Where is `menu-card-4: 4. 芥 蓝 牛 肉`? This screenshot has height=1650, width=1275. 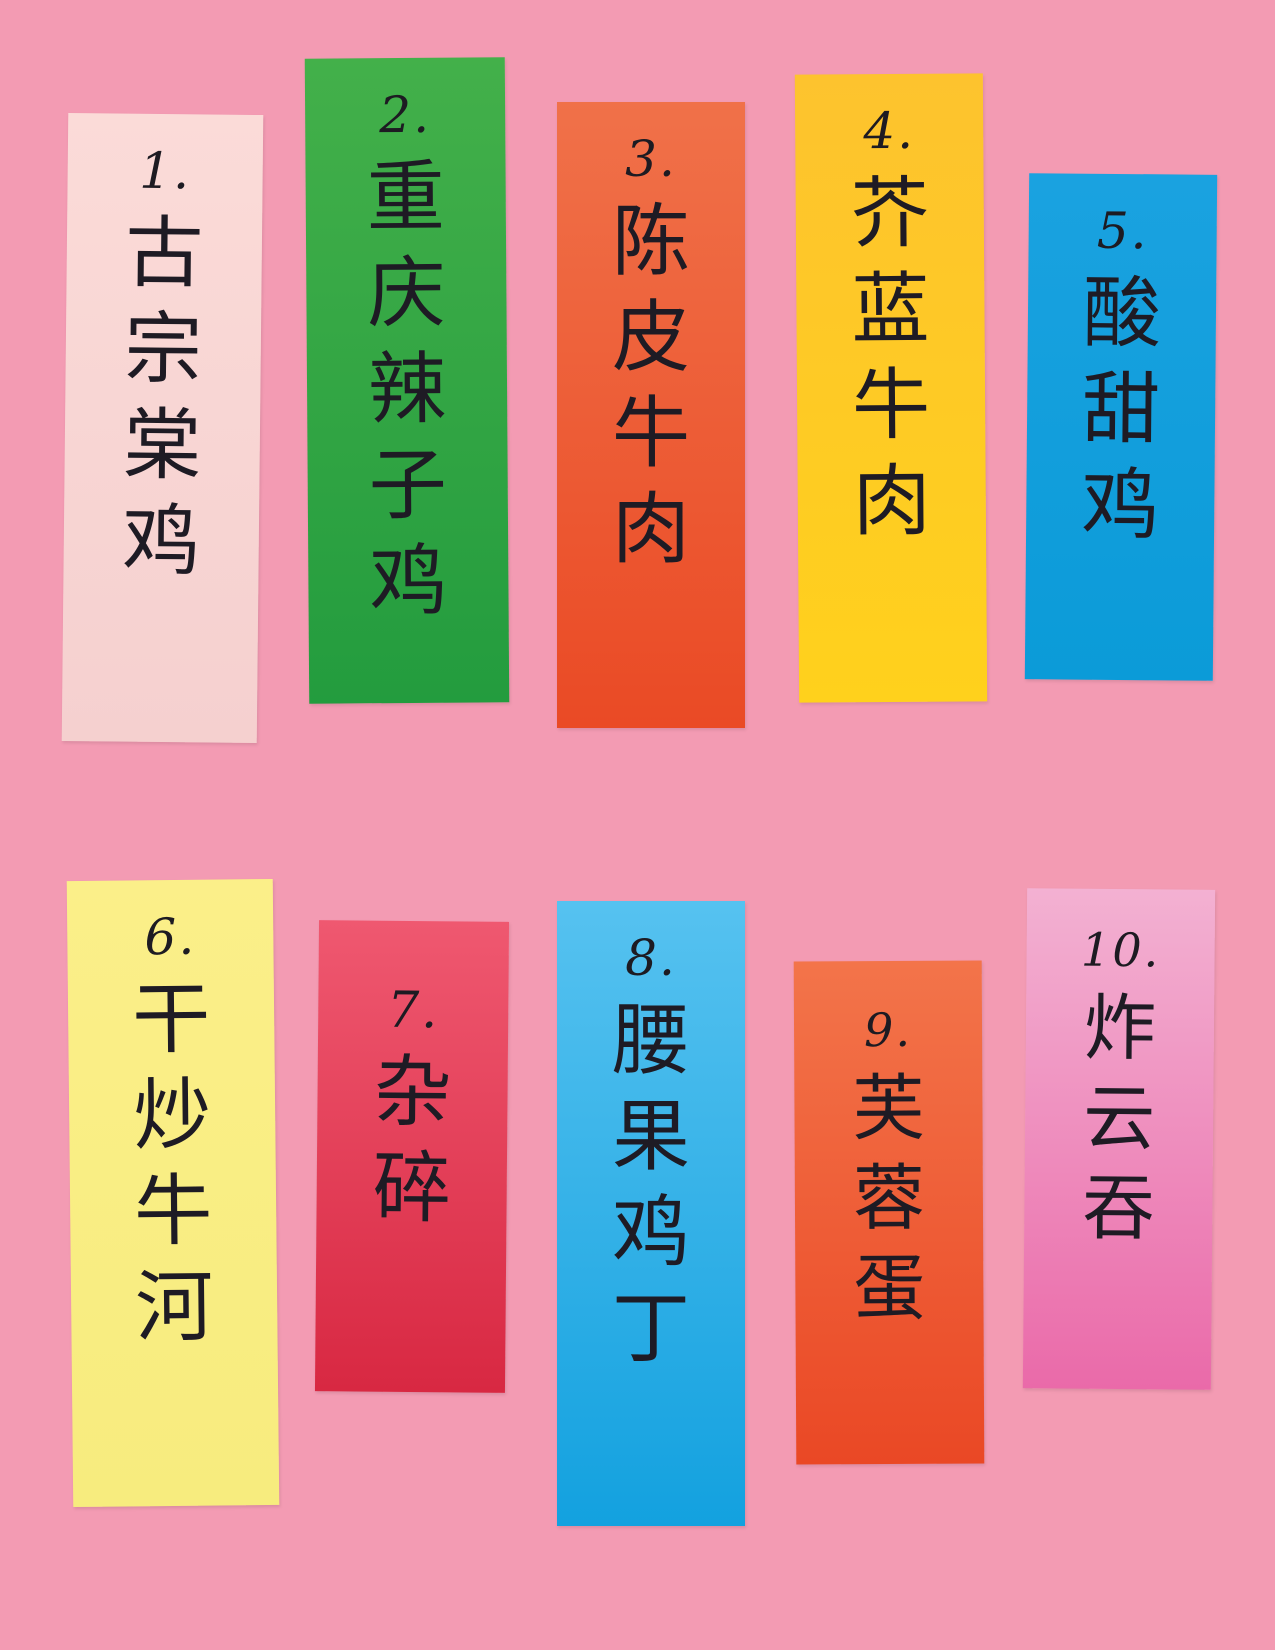 menu-card-4: 4. 芥 蓝 牛 肉 is located at coordinates (891, 388).